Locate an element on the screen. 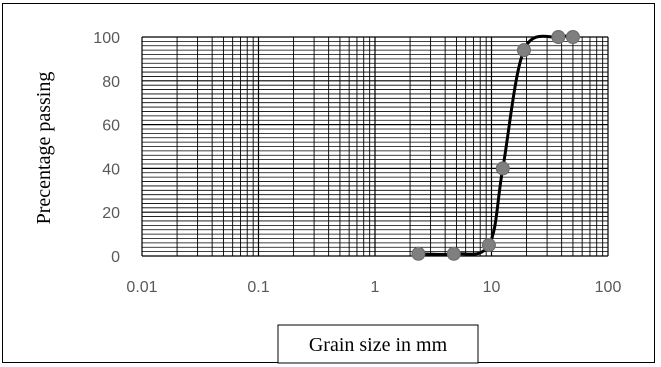 This screenshot has height=367, width=661. y-axis-title: Precentage passing is located at coordinates (44, 148).